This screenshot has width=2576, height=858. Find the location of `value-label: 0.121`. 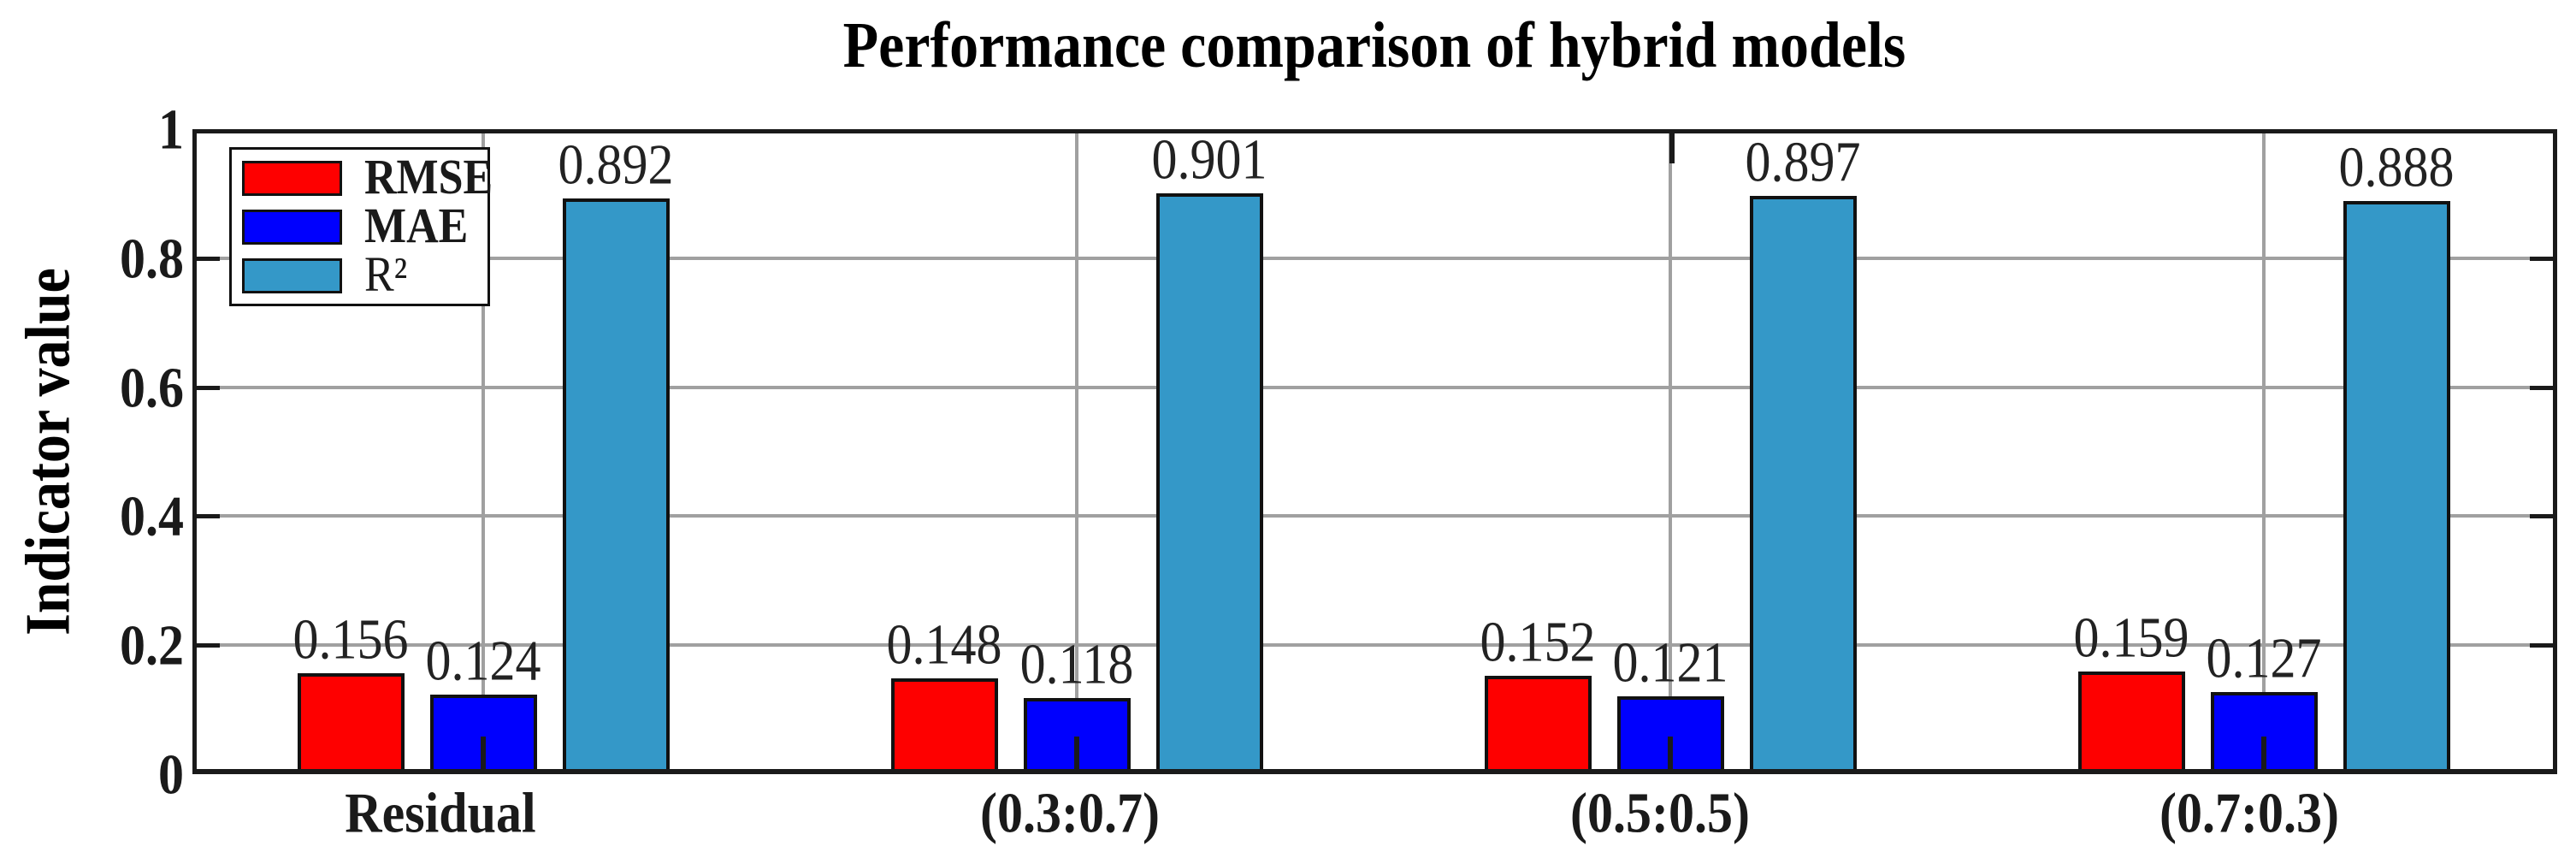

value-label: 0.121 is located at coordinates (1670, 662).